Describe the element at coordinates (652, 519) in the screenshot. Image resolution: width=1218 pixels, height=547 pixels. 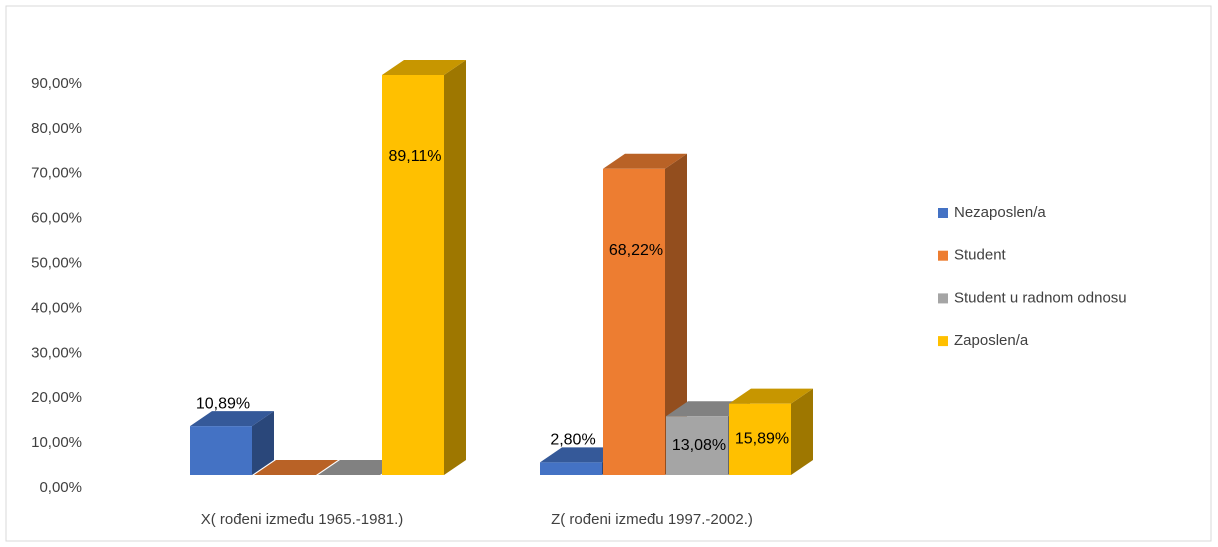
I see `x-tick-label: Z( rođeni između 1997.-2002.)` at that location.